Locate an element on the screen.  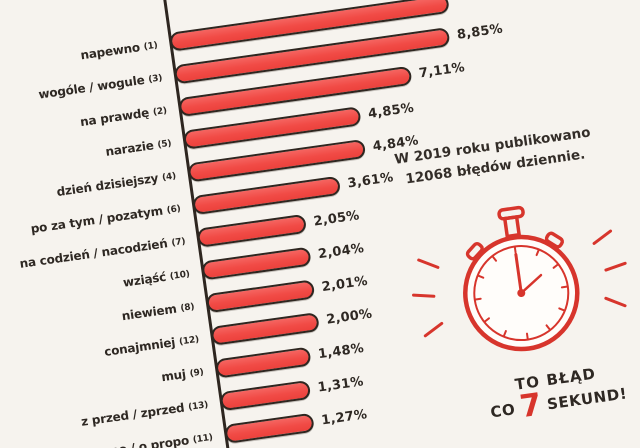
bar-rank: (5) is located at coordinates (164, 144).